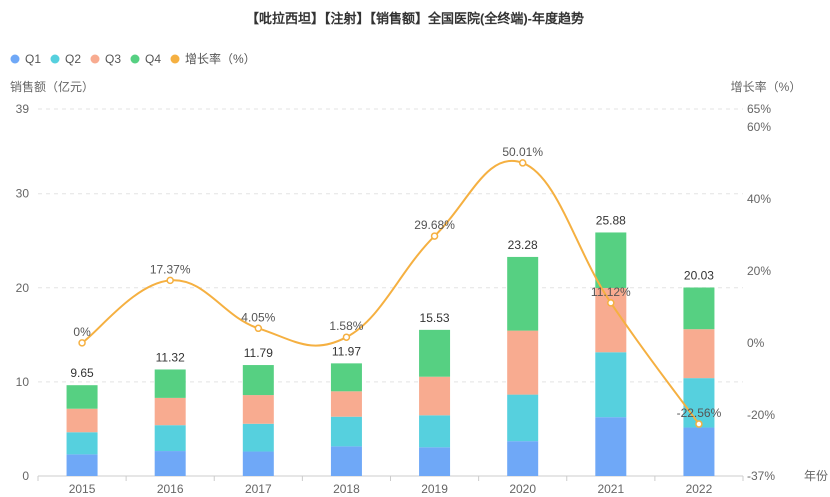 The image size is (830, 497). I want to click on x-tick-label: 2015, so click(82, 489).